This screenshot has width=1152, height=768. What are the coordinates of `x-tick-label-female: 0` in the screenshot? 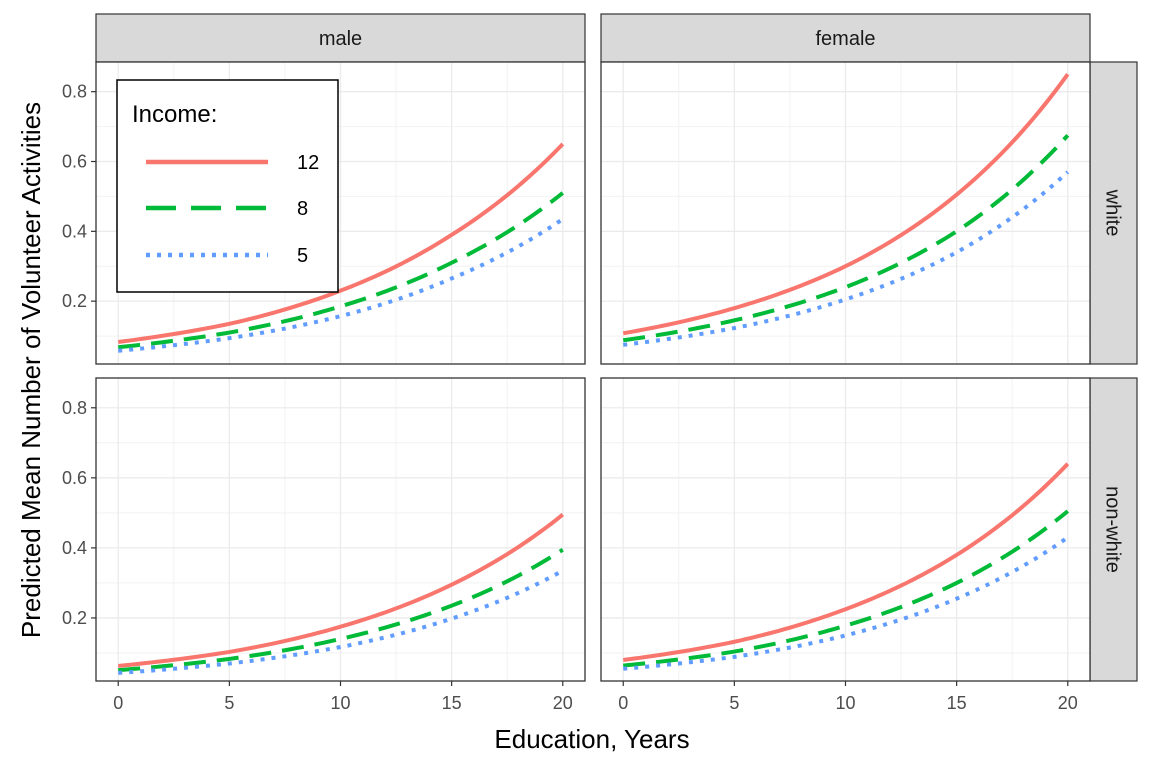 It's located at (623, 703).